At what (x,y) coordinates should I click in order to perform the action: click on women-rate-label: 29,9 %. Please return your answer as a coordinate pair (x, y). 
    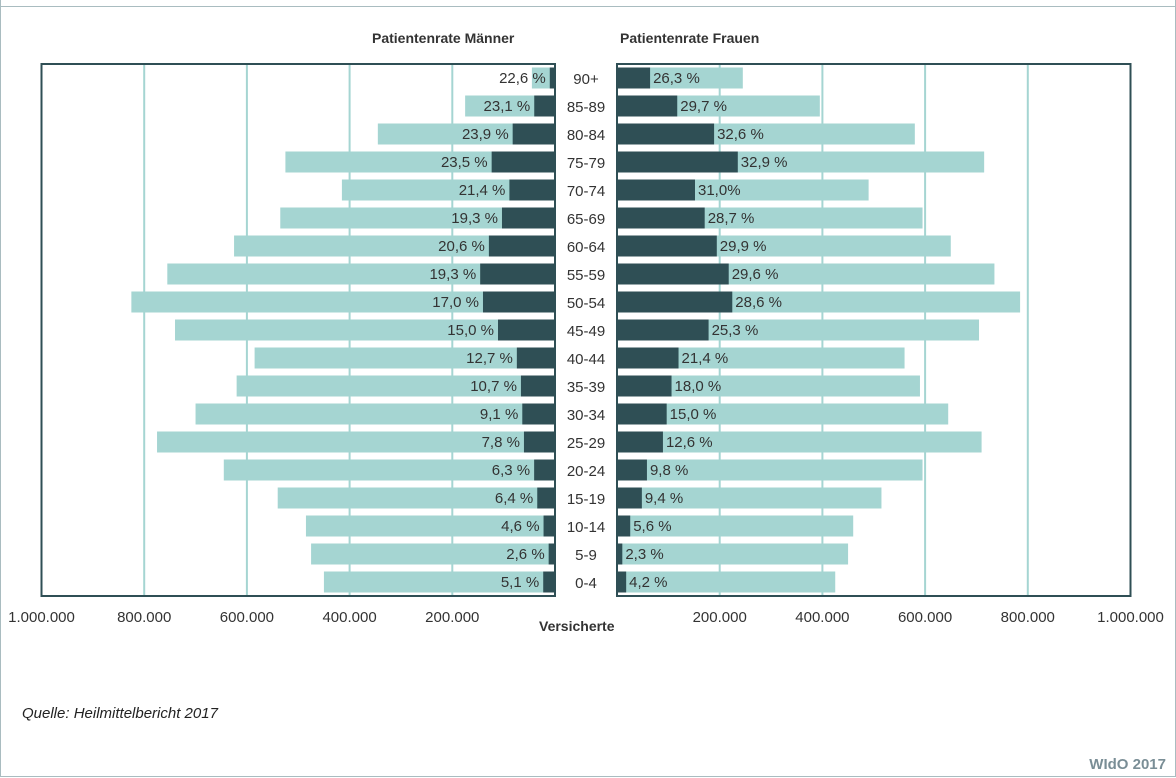
    Looking at the image, I should click on (743, 246).